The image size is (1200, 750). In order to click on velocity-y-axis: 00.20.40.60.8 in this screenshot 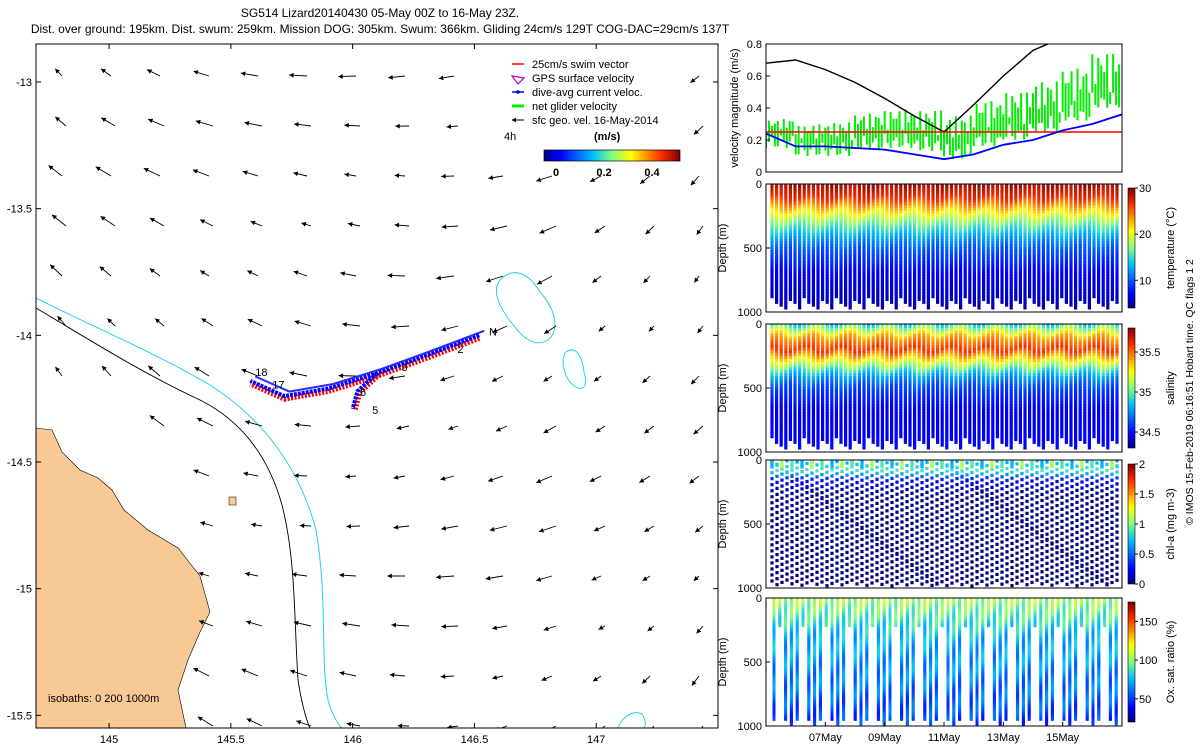, I will do `click(758, 109)`.